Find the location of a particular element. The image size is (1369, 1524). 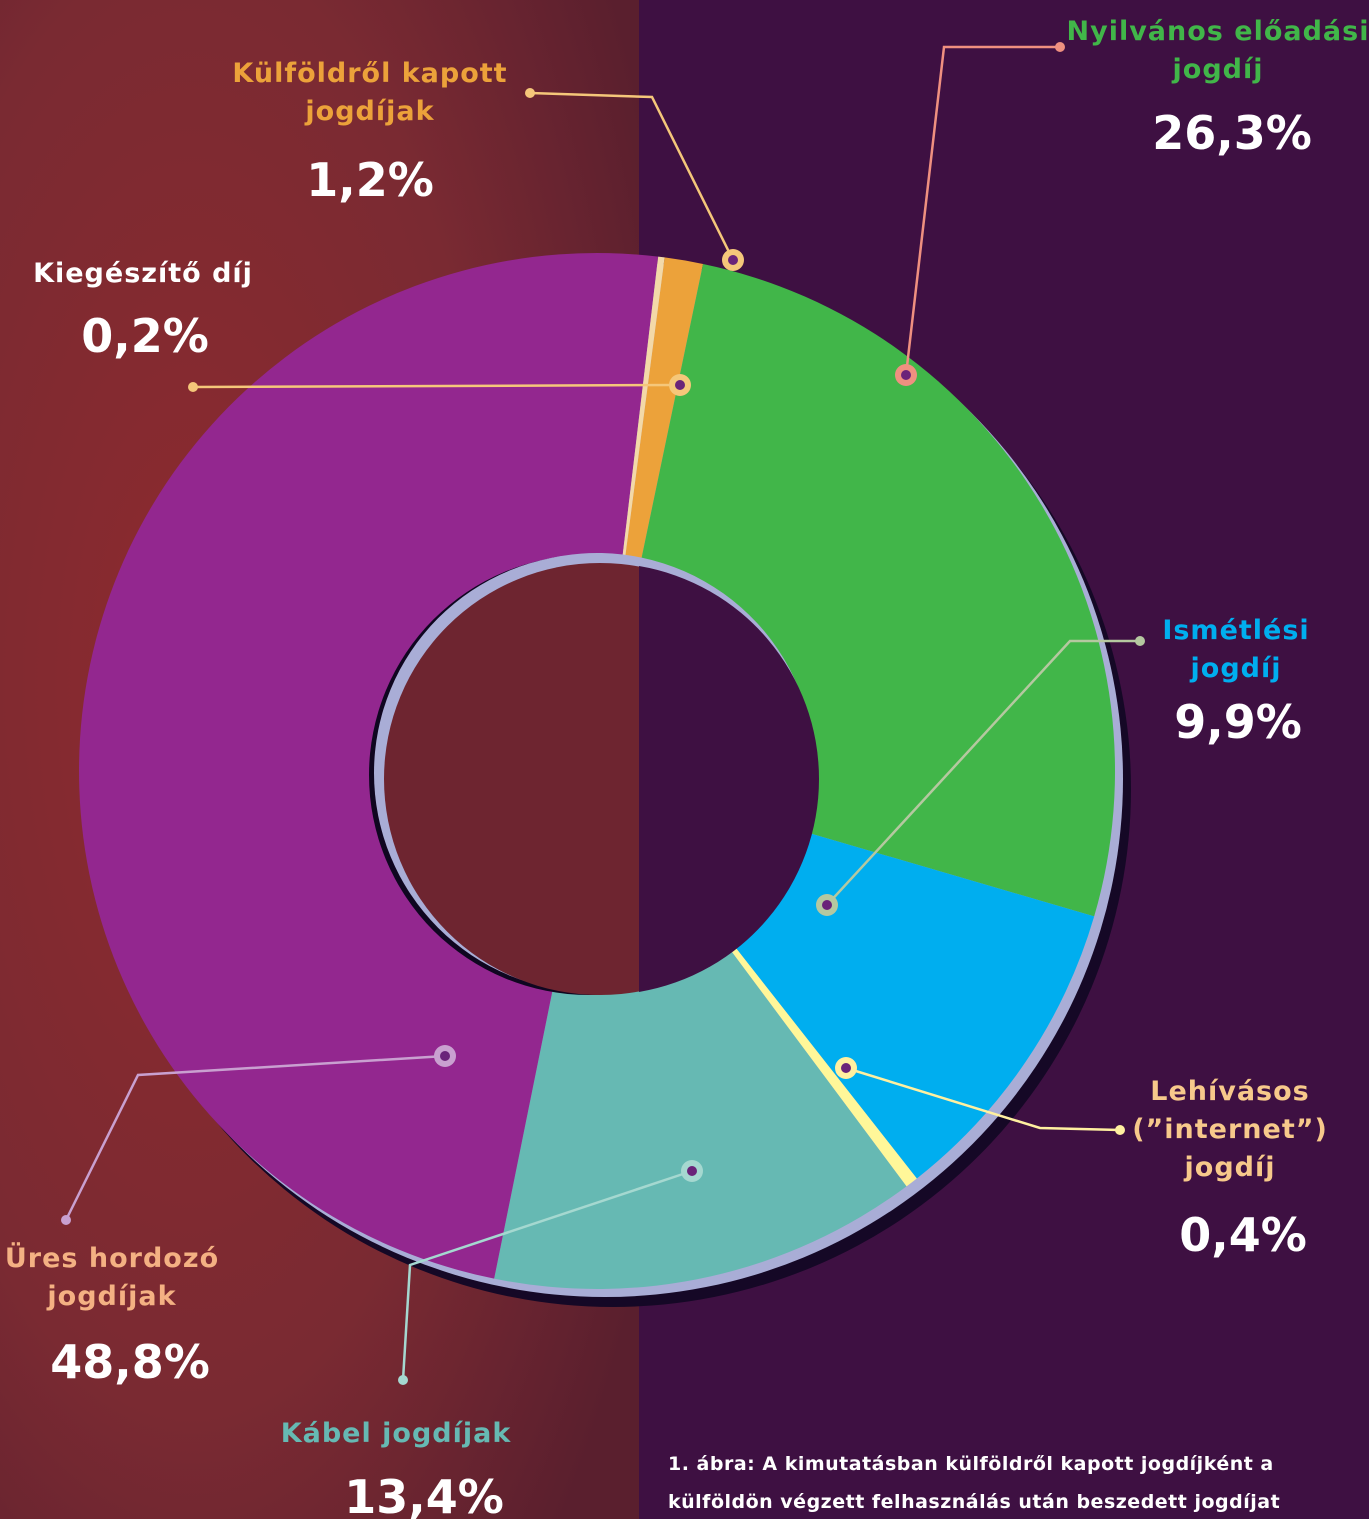

category-label: Ismétlési jogdíj is located at coordinates (1236, 649).